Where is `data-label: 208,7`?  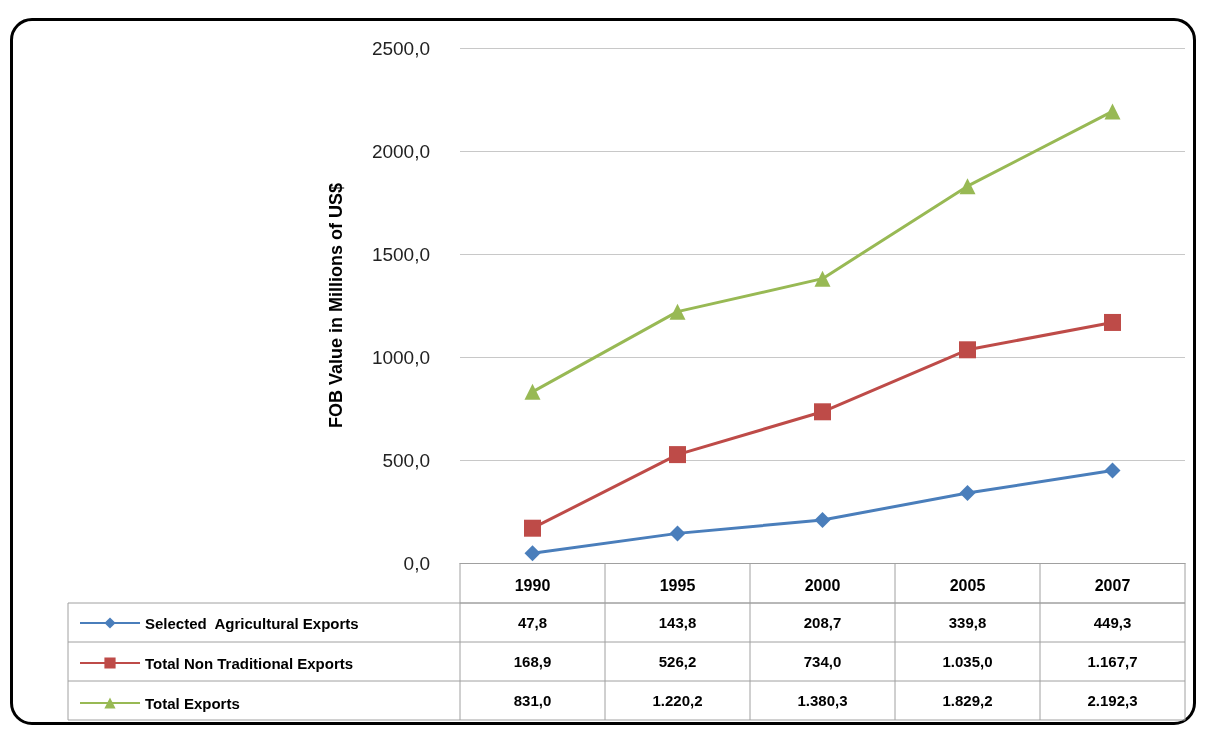
data-label: 208,7 is located at coordinates (822, 622).